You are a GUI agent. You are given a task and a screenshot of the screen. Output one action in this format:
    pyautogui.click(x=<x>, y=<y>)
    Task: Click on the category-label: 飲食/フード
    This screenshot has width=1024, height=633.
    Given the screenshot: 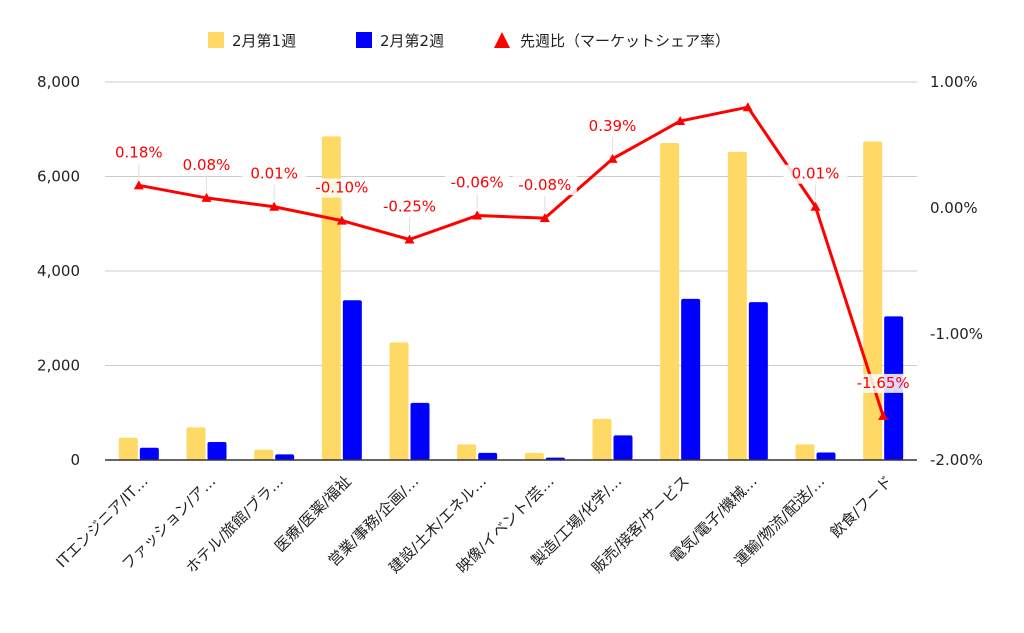 What is the action you would take?
    pyautogui.click(x=861, y=506)
    